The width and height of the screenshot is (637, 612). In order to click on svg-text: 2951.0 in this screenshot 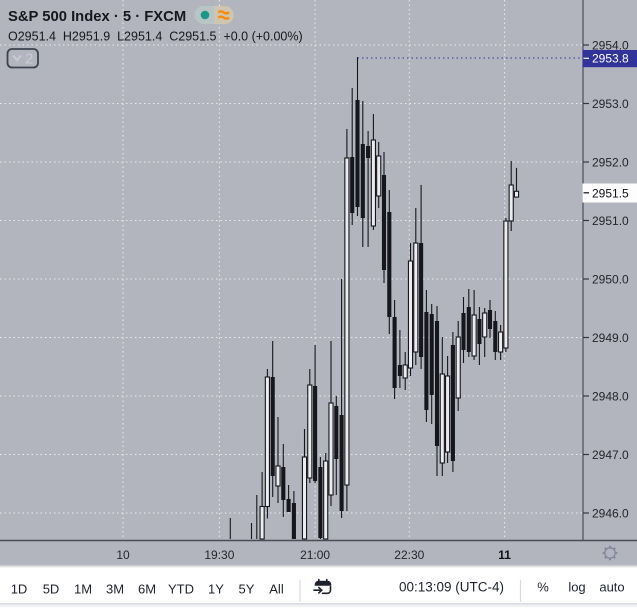, I will do `click(610, 221)`.